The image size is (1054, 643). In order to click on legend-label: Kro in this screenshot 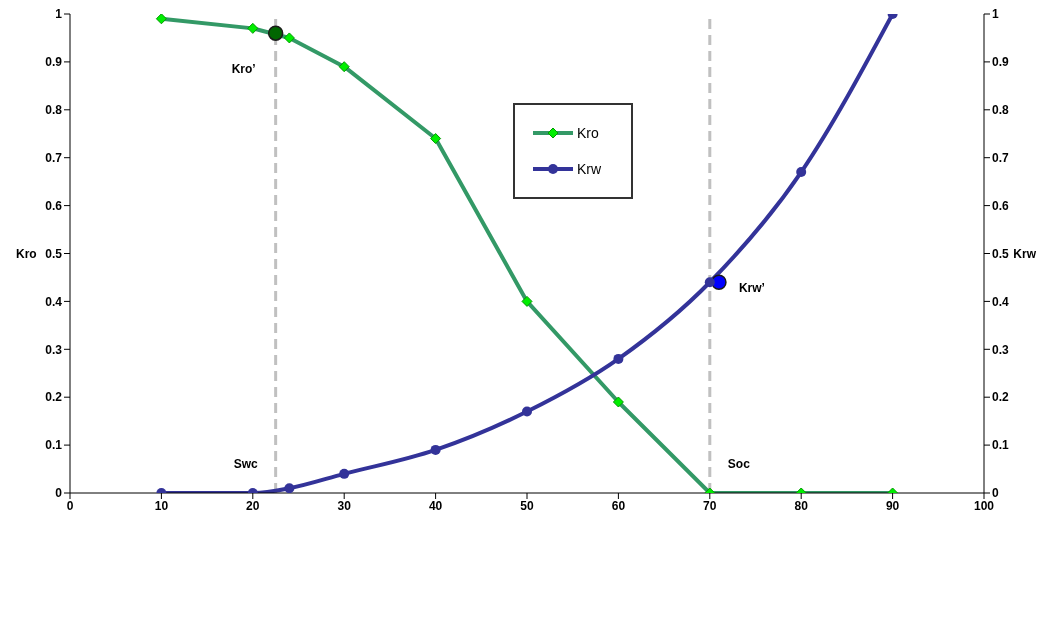, I will do `click(588, 133)`.